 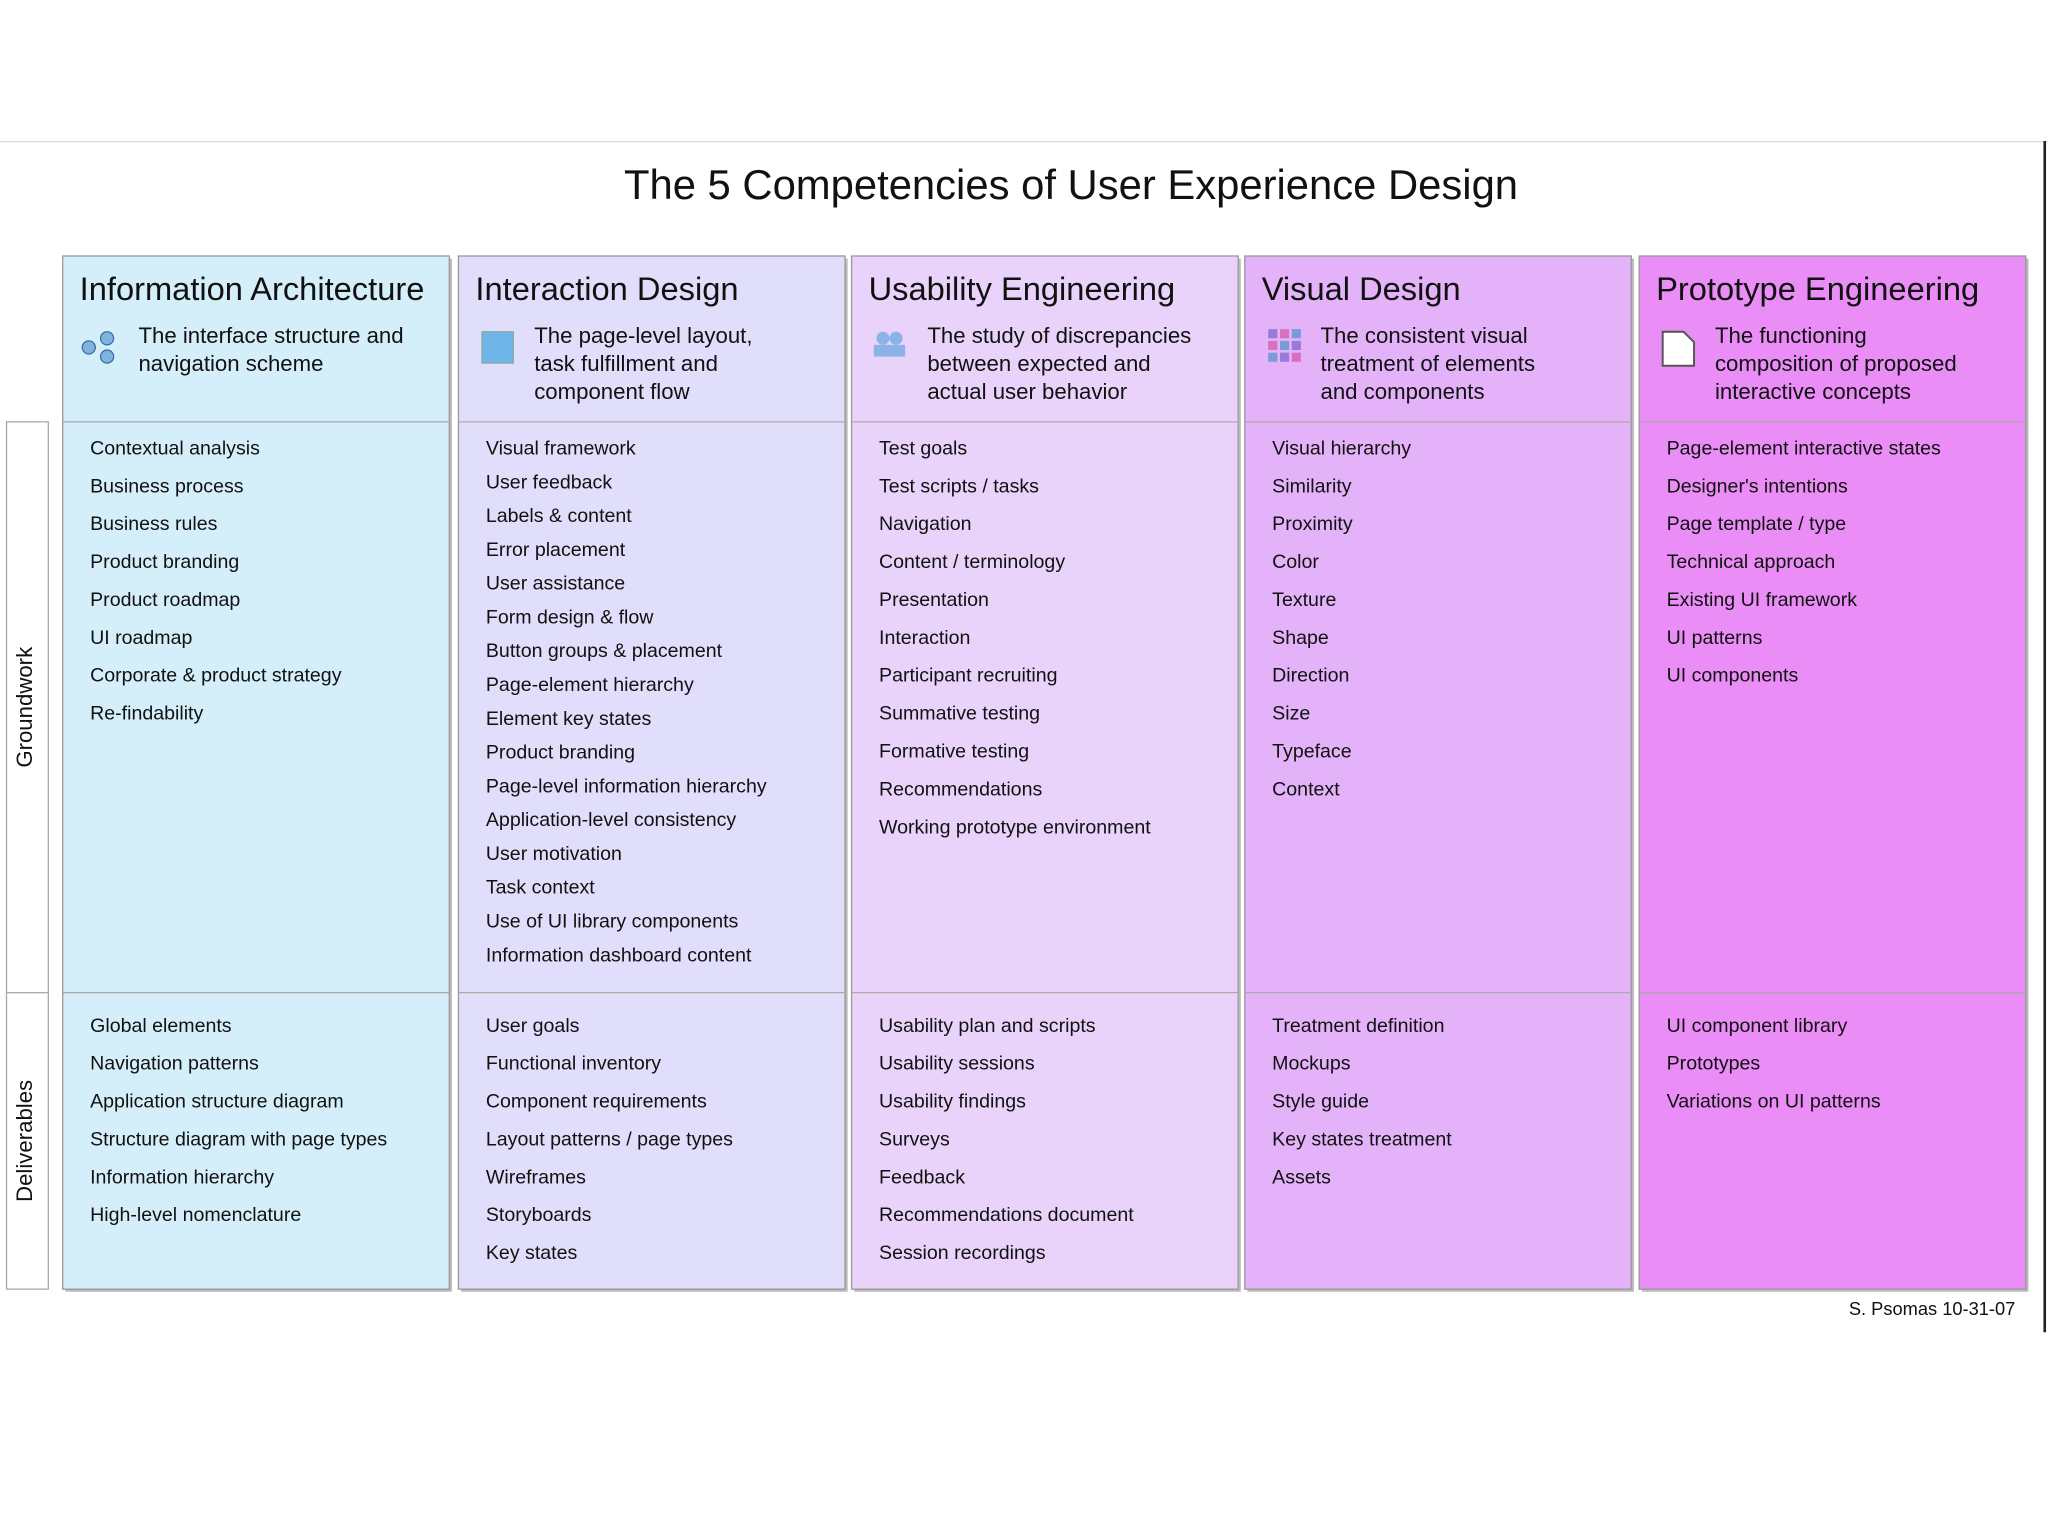 I want to click on groundwork-item: UI components, so click(x=1733, y=676).